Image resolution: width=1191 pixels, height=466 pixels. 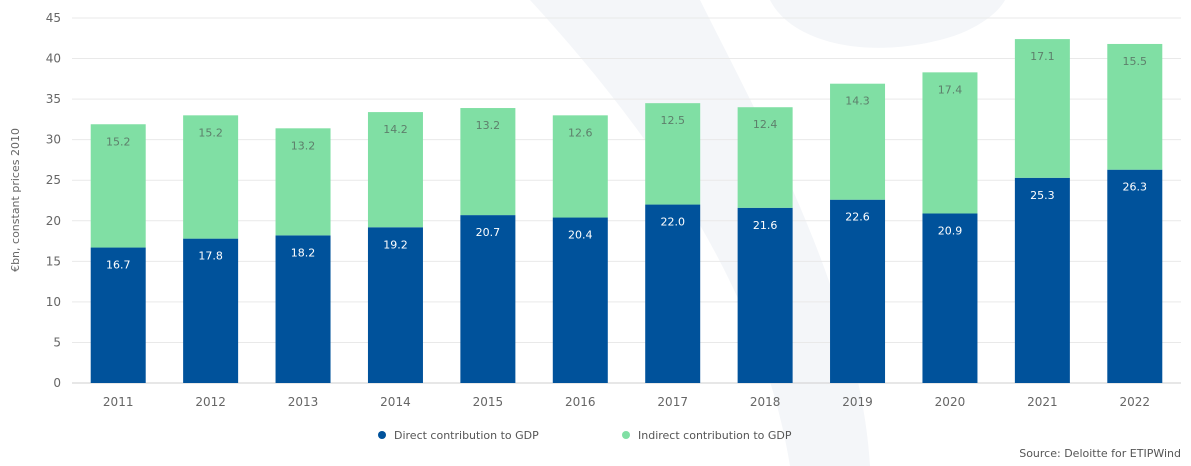 I want to click on y-tick-label: 25, so click(x=53, y=180).